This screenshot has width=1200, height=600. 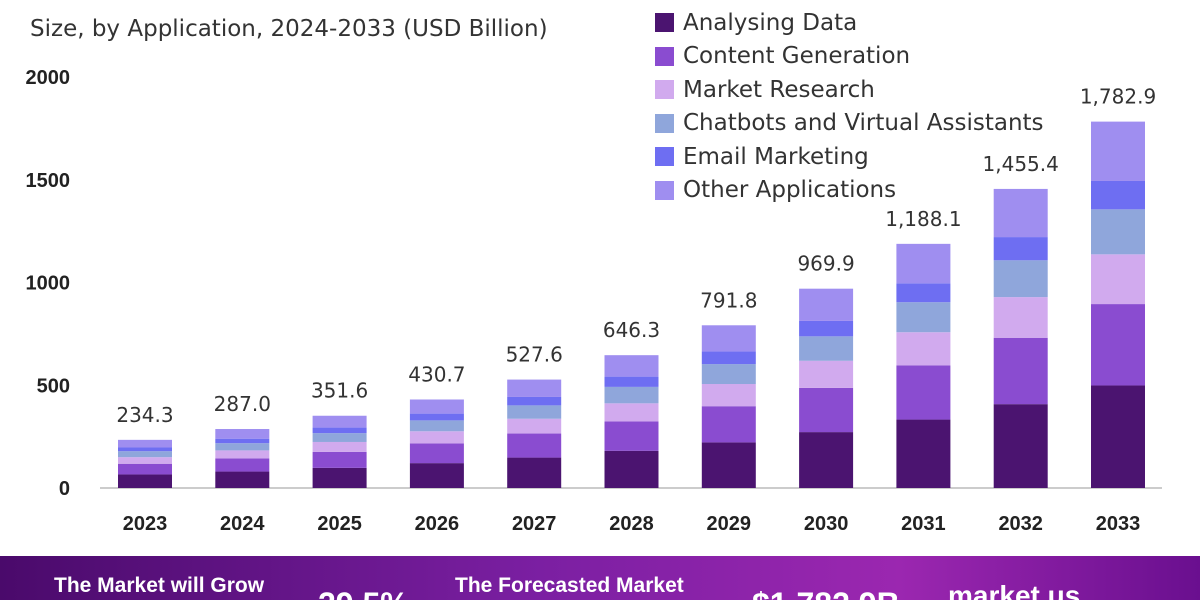 I want to click on banner-size-value: $1,782.9B, so click(x=826, y=593).